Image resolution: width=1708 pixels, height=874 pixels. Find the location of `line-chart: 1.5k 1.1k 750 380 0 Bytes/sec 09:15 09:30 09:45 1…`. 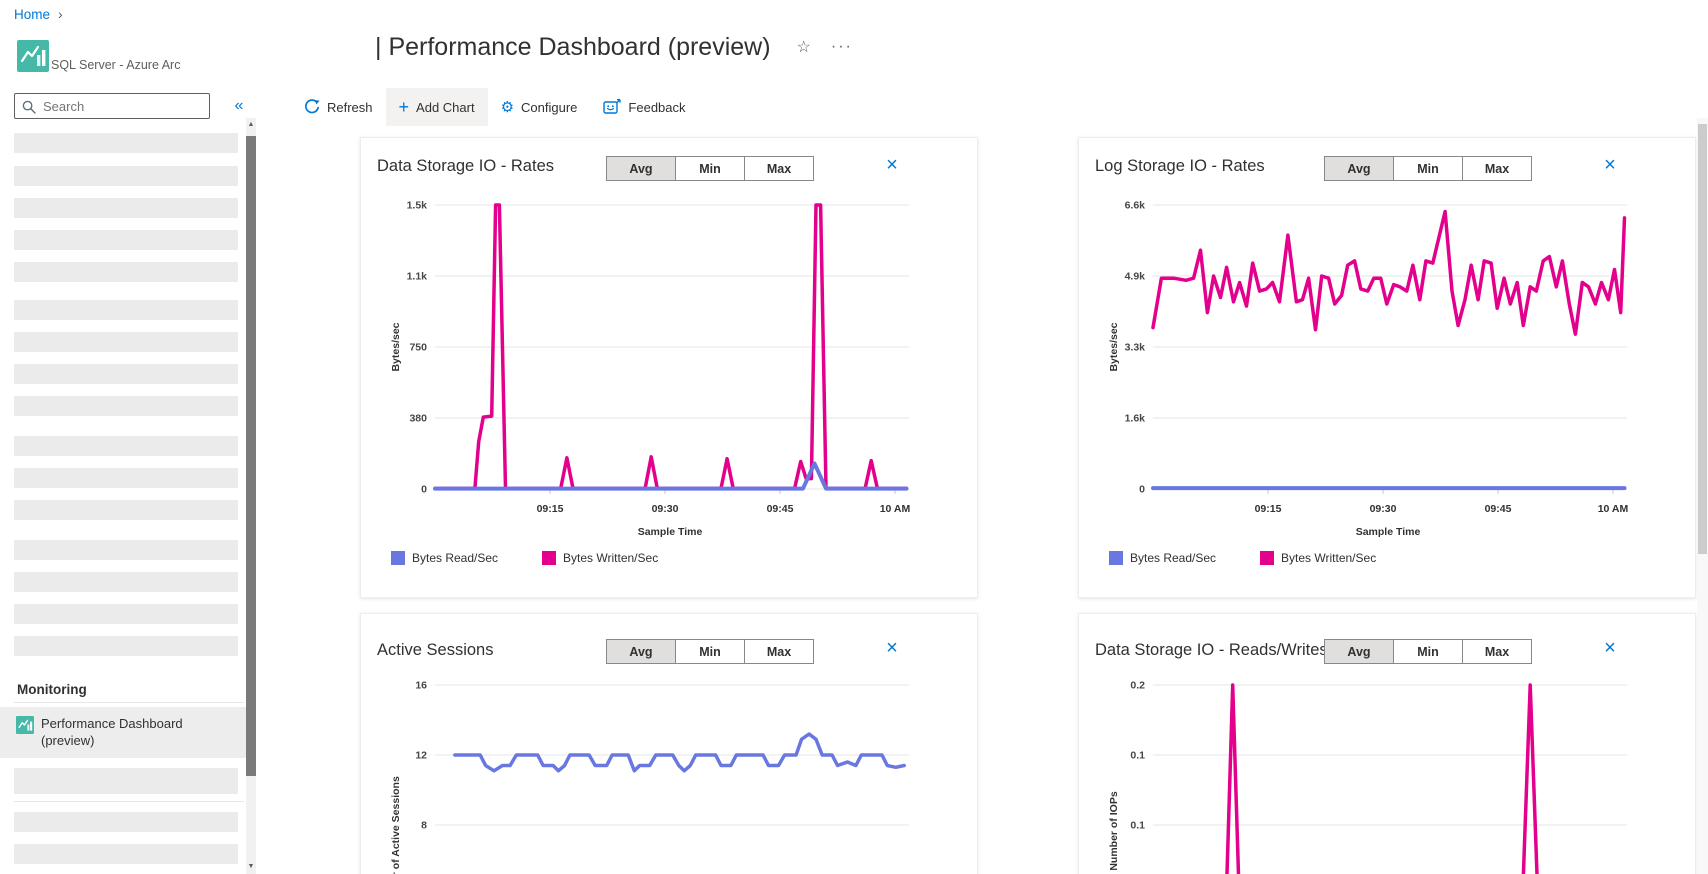

line-chart: 1.5k 1.1k 750 380 0 Bytes/sec 09:15 09:30 09:45 1… is located at coordinates (650, 369).